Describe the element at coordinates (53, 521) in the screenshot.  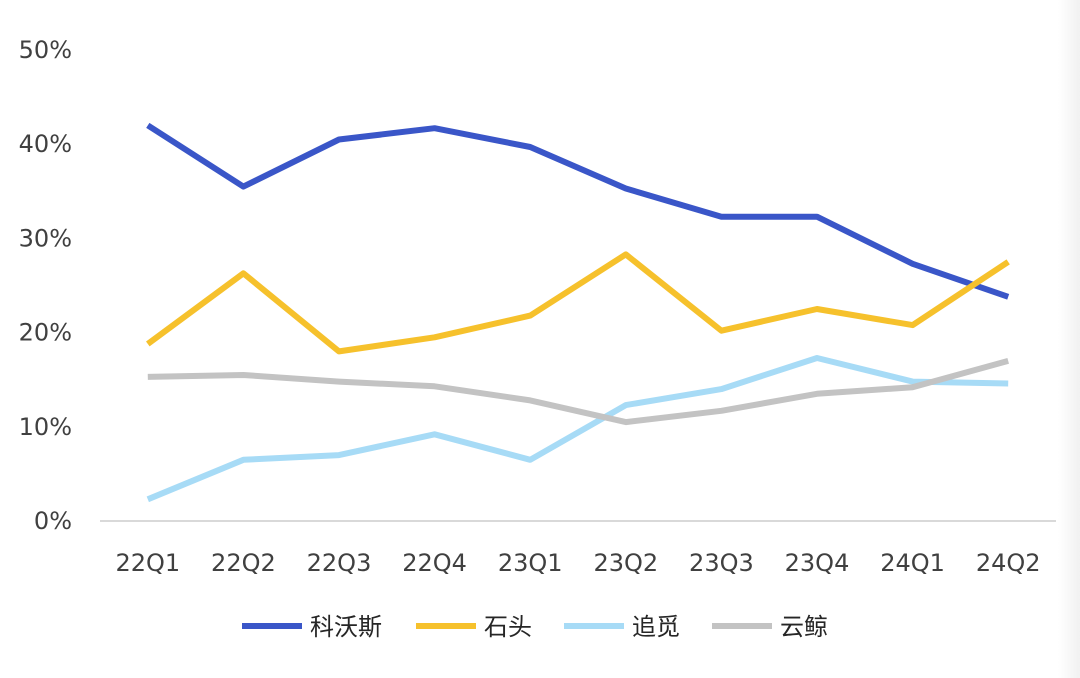
I see `y-tick-label: 0%` at that location.